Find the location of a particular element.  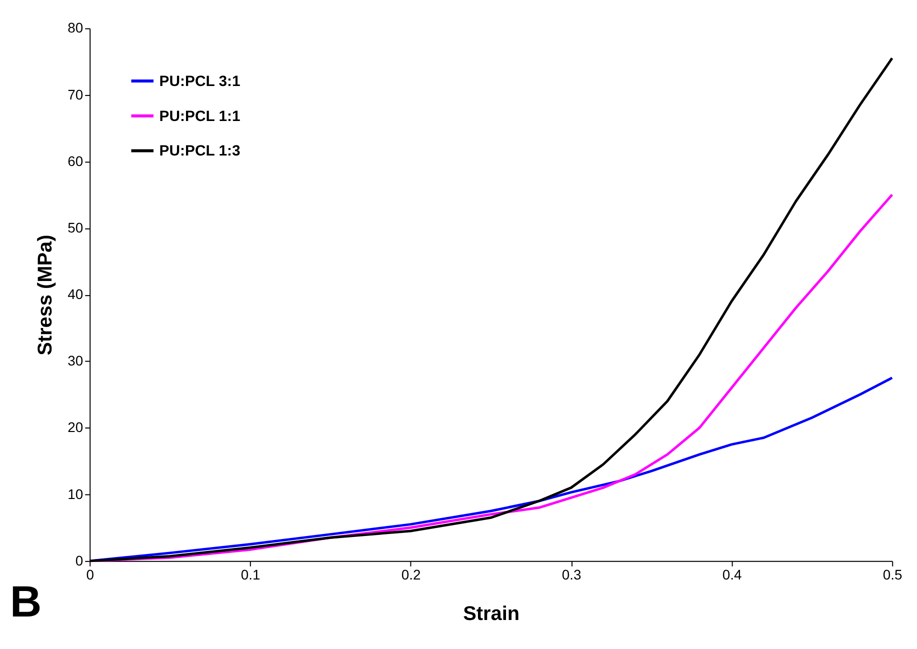

x-tick-label: 0.1 is located at coordinates (250, 574).